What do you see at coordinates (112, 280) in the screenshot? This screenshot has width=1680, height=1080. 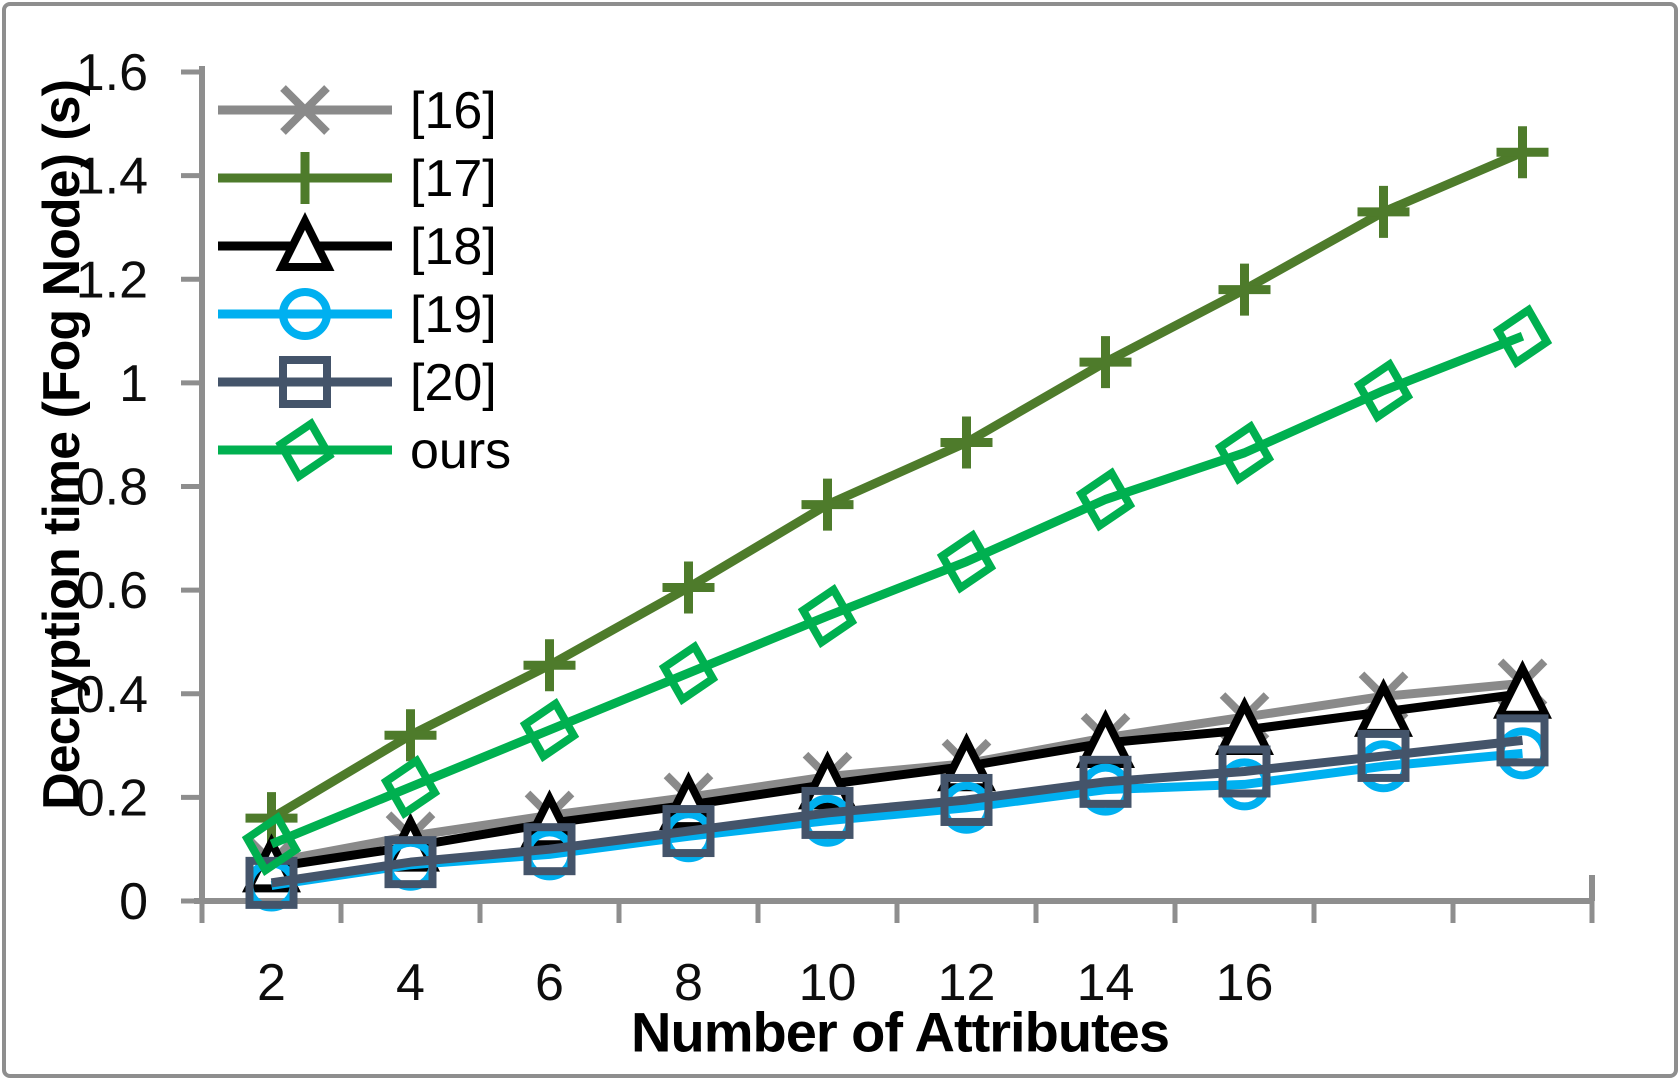 I see `y-tick-label: 1.2` at bounding box center [112, 280].